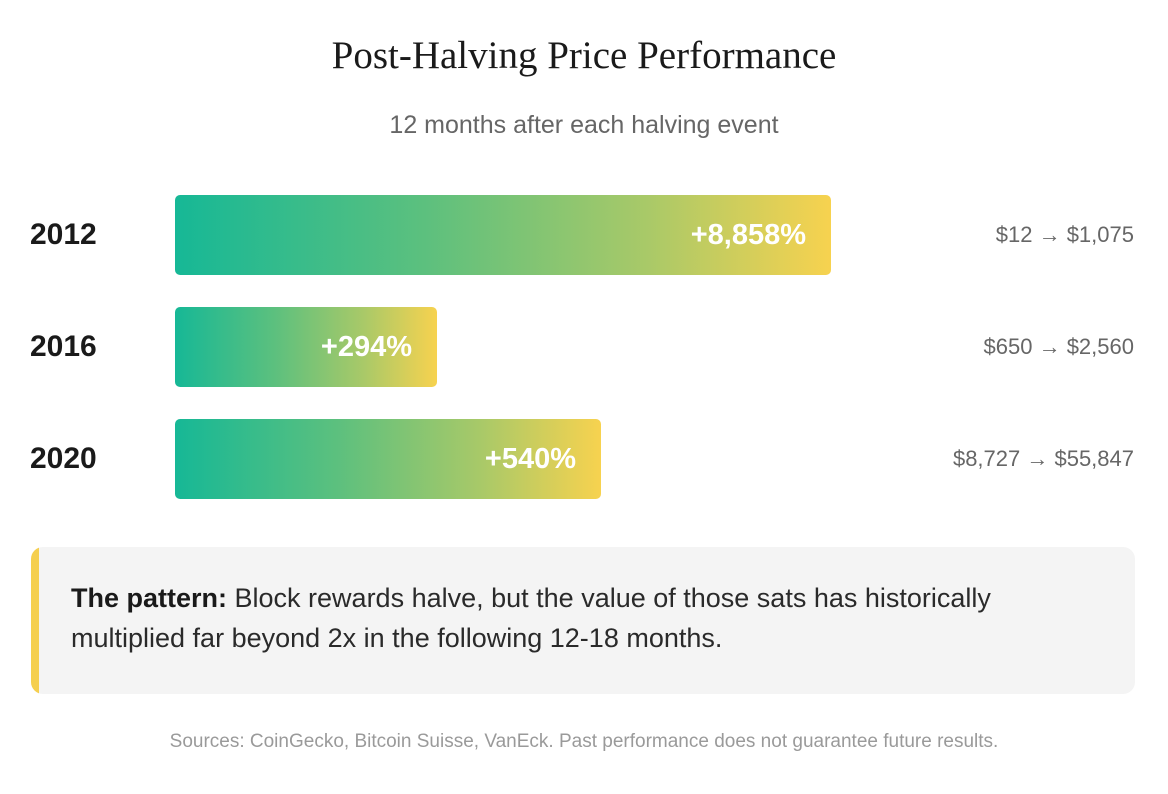  I want to click on year-label: 2016, so click(63, 346).